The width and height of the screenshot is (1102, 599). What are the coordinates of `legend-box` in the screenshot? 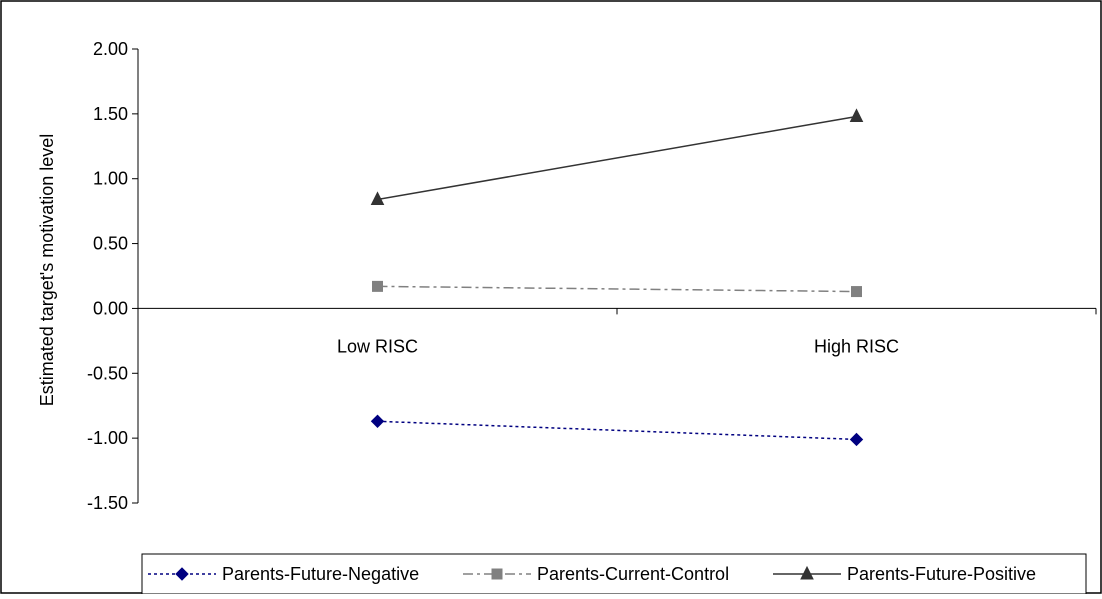 It's located at (614, 574).